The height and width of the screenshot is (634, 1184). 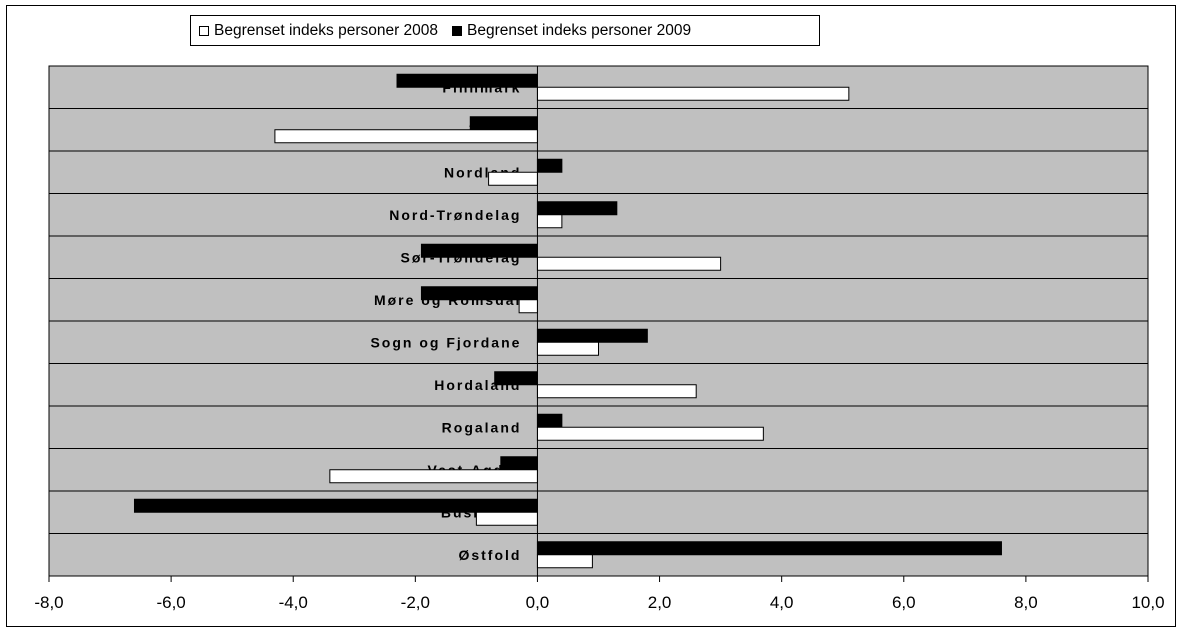 I want to click on legend-item-2008: Begrenset indeks personer 2008, so click(x=318, y=31).